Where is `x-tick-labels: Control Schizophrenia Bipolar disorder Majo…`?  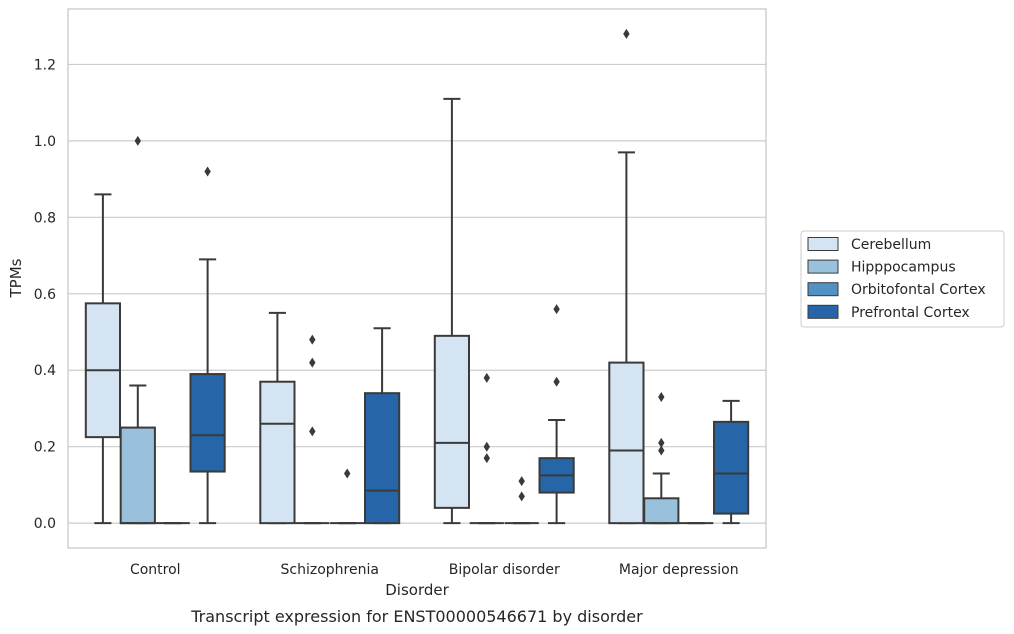 x-tick-labels: Control Schizophrenia Bipolar disorder Majo… is located at coordinates (434, 570).